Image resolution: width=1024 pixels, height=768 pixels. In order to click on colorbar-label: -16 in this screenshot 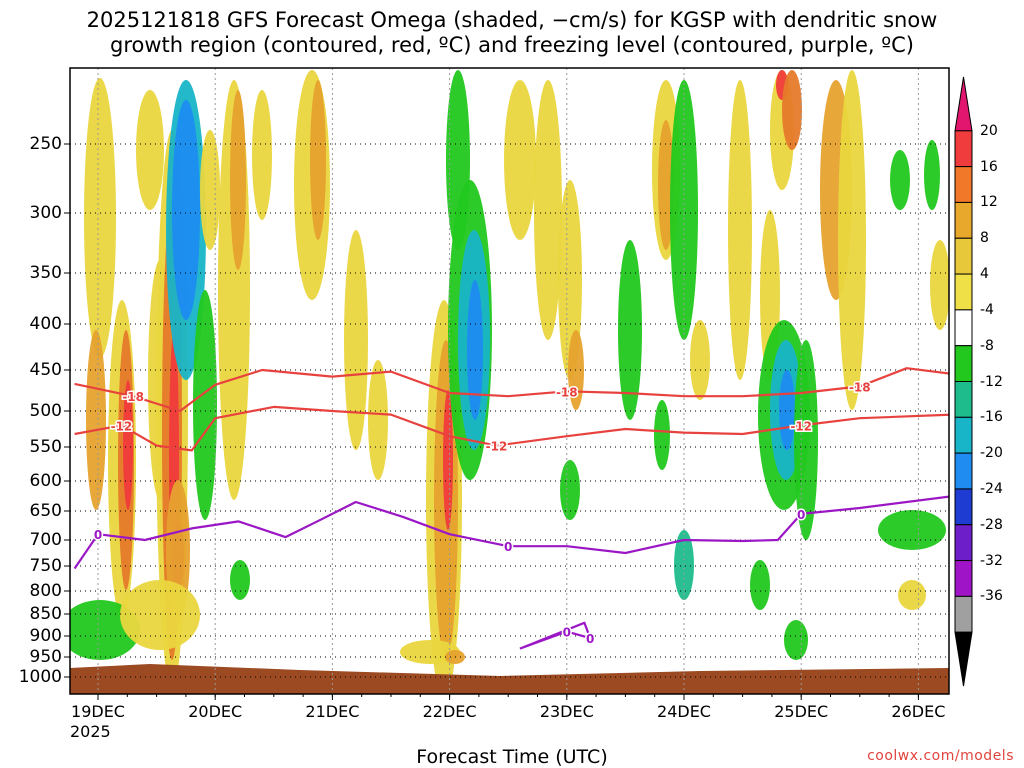, I will do `click(991, 417)`.